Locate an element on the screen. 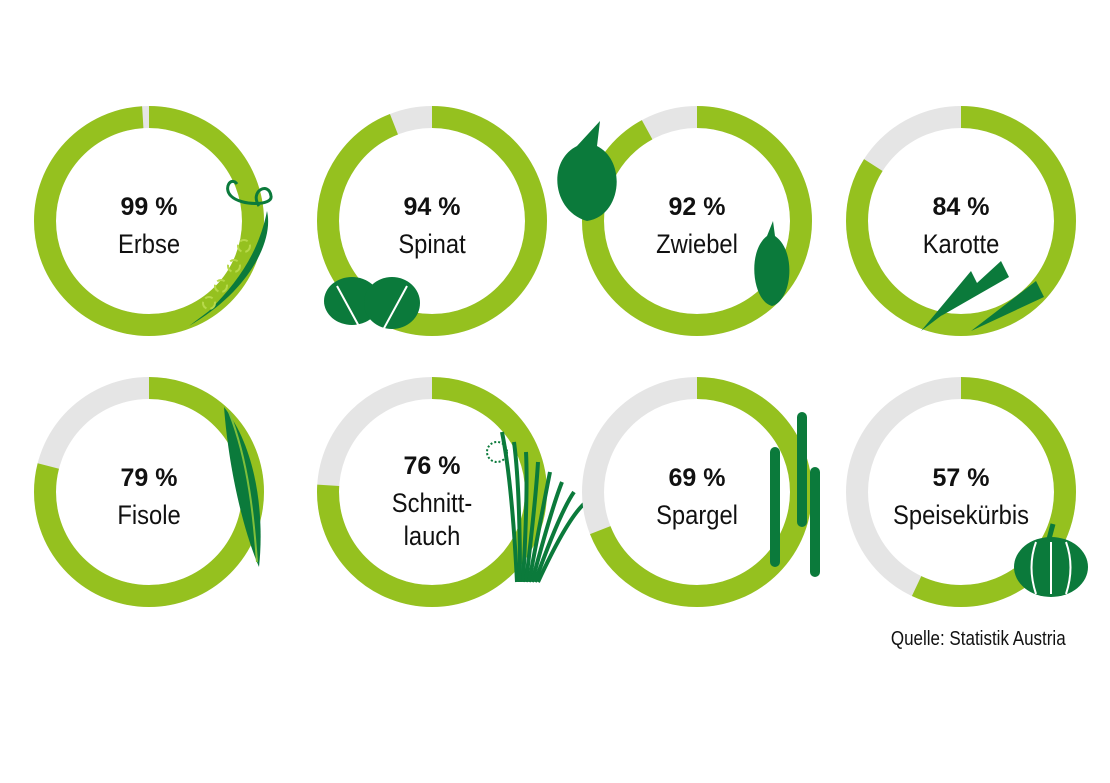 The width and height of the screenshot is (1110, 783). donut-fisole: 79 % Fisole is located at coordinates (149, 492).